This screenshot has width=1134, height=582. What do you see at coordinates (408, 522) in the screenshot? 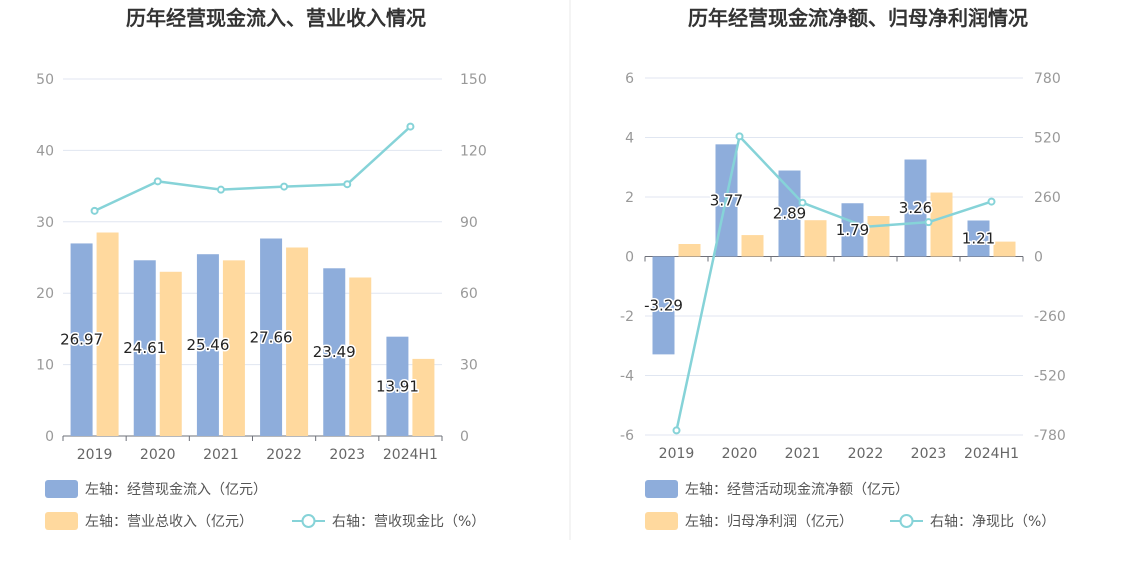
I see `legend-label: 右轴：营收现金比（%）` at bounding box center [408, 522].